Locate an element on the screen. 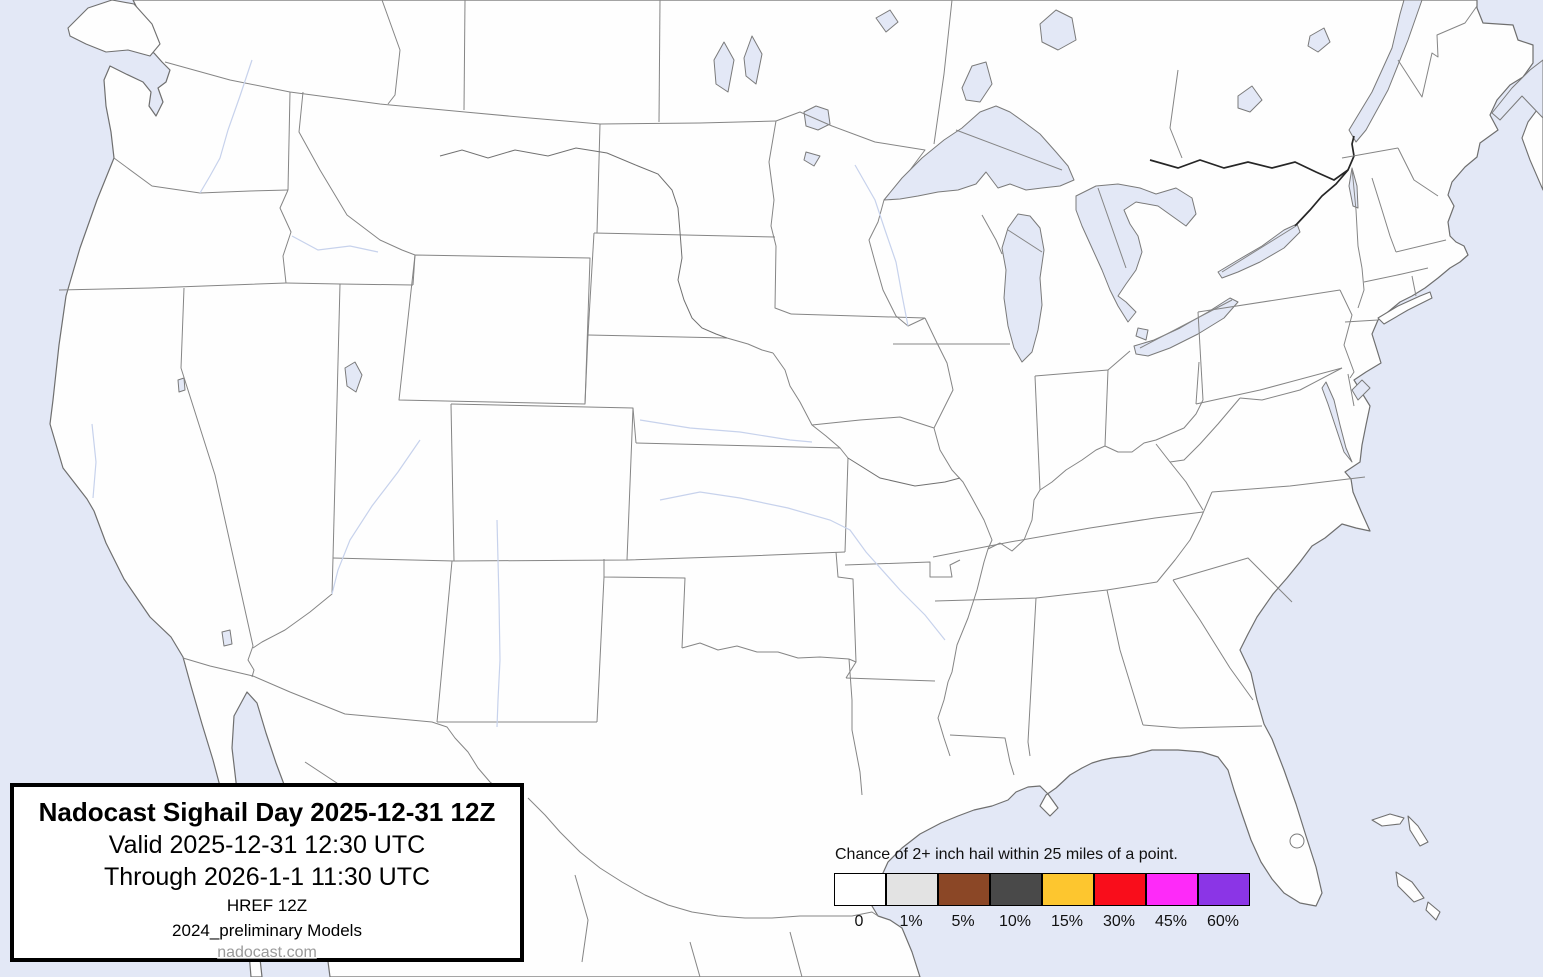  us-mexico-border is located at coordinates (341, 724).